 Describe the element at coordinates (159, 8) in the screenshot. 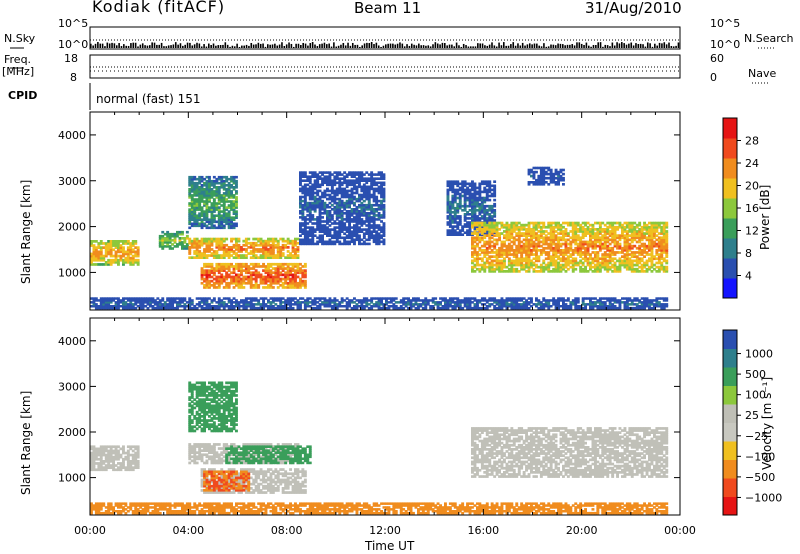

I see `station-title: Kodiak (fitACF)` at that location.